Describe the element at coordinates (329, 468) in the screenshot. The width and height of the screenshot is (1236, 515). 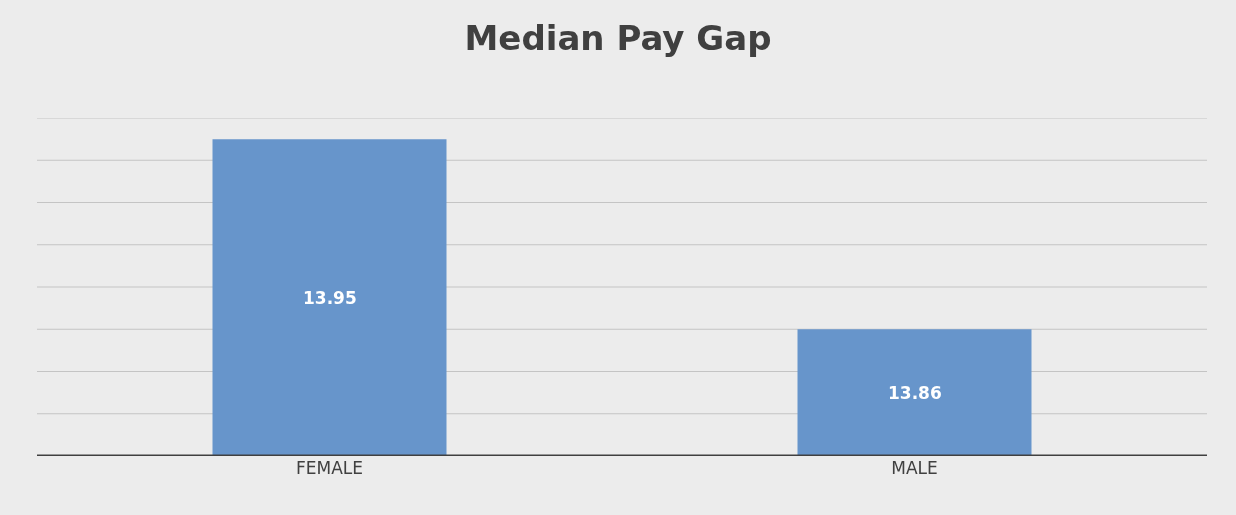
I see `x-tick-label: FEMALE` at that location.